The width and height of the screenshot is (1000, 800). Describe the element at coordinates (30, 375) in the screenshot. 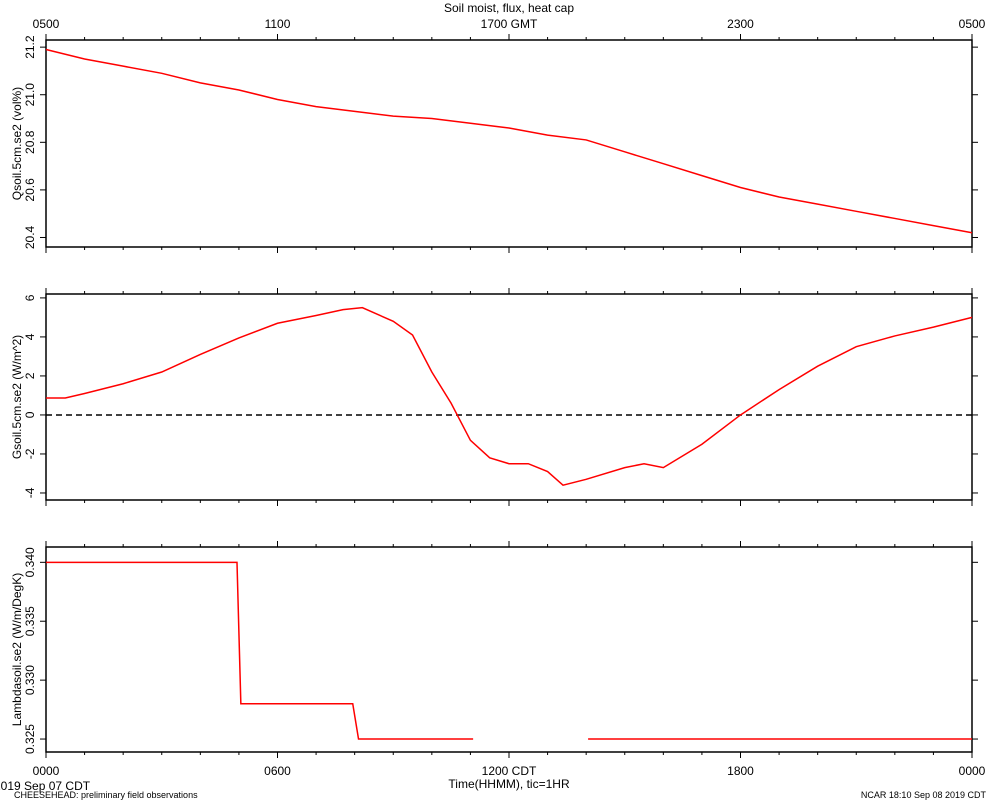

I see `y-tick-label: 2` at that location.